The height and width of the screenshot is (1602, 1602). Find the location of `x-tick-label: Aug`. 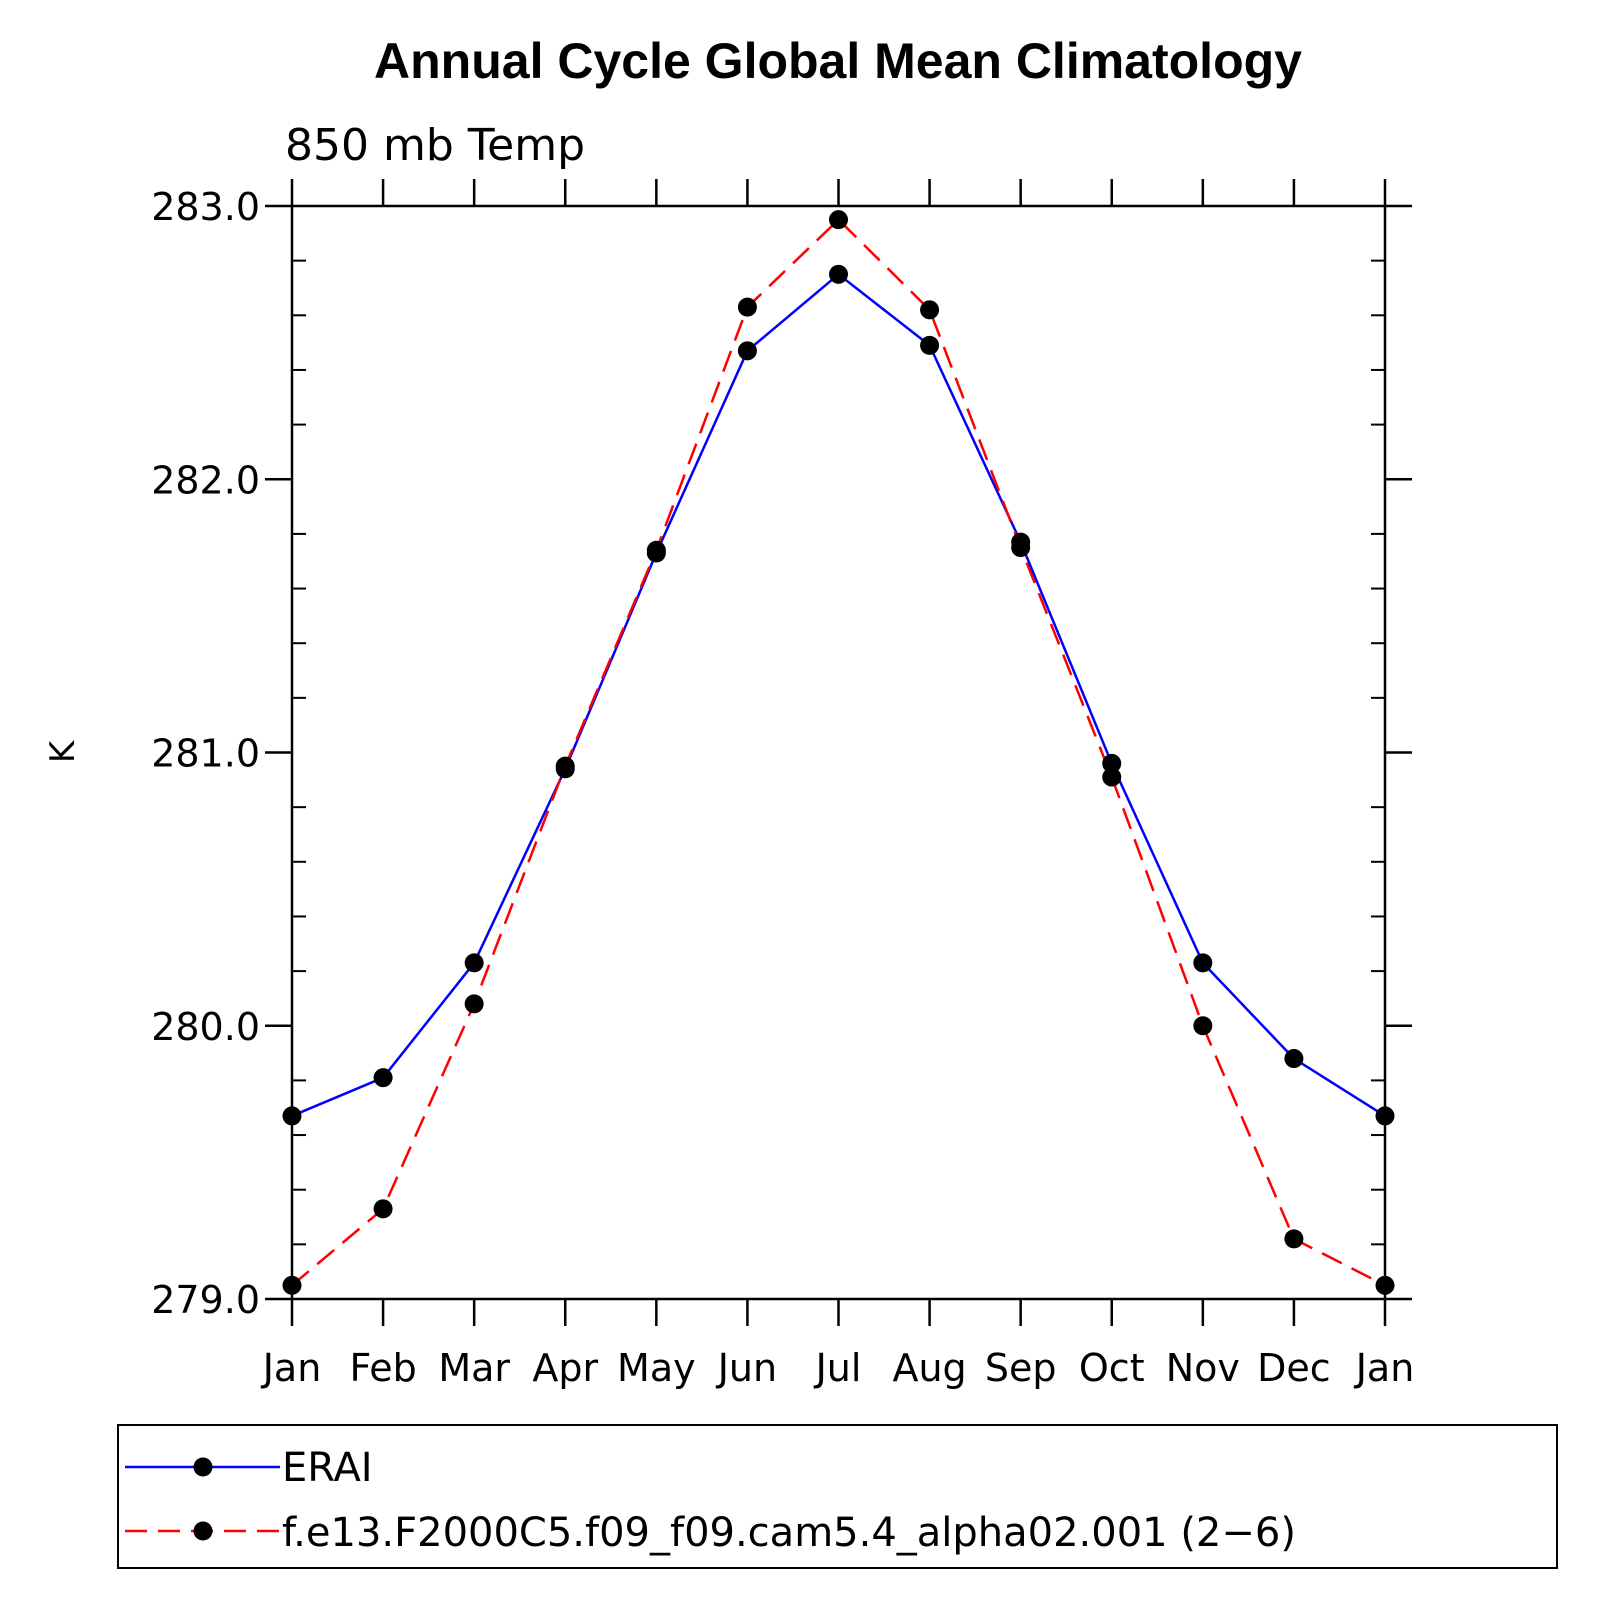

x-tick-label: Aug is located at coordinates (929, 1368).